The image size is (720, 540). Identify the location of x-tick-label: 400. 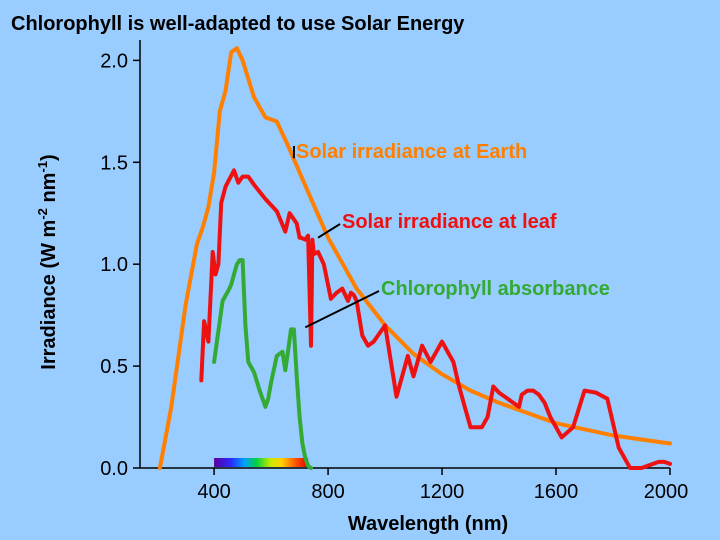
(213, 492).